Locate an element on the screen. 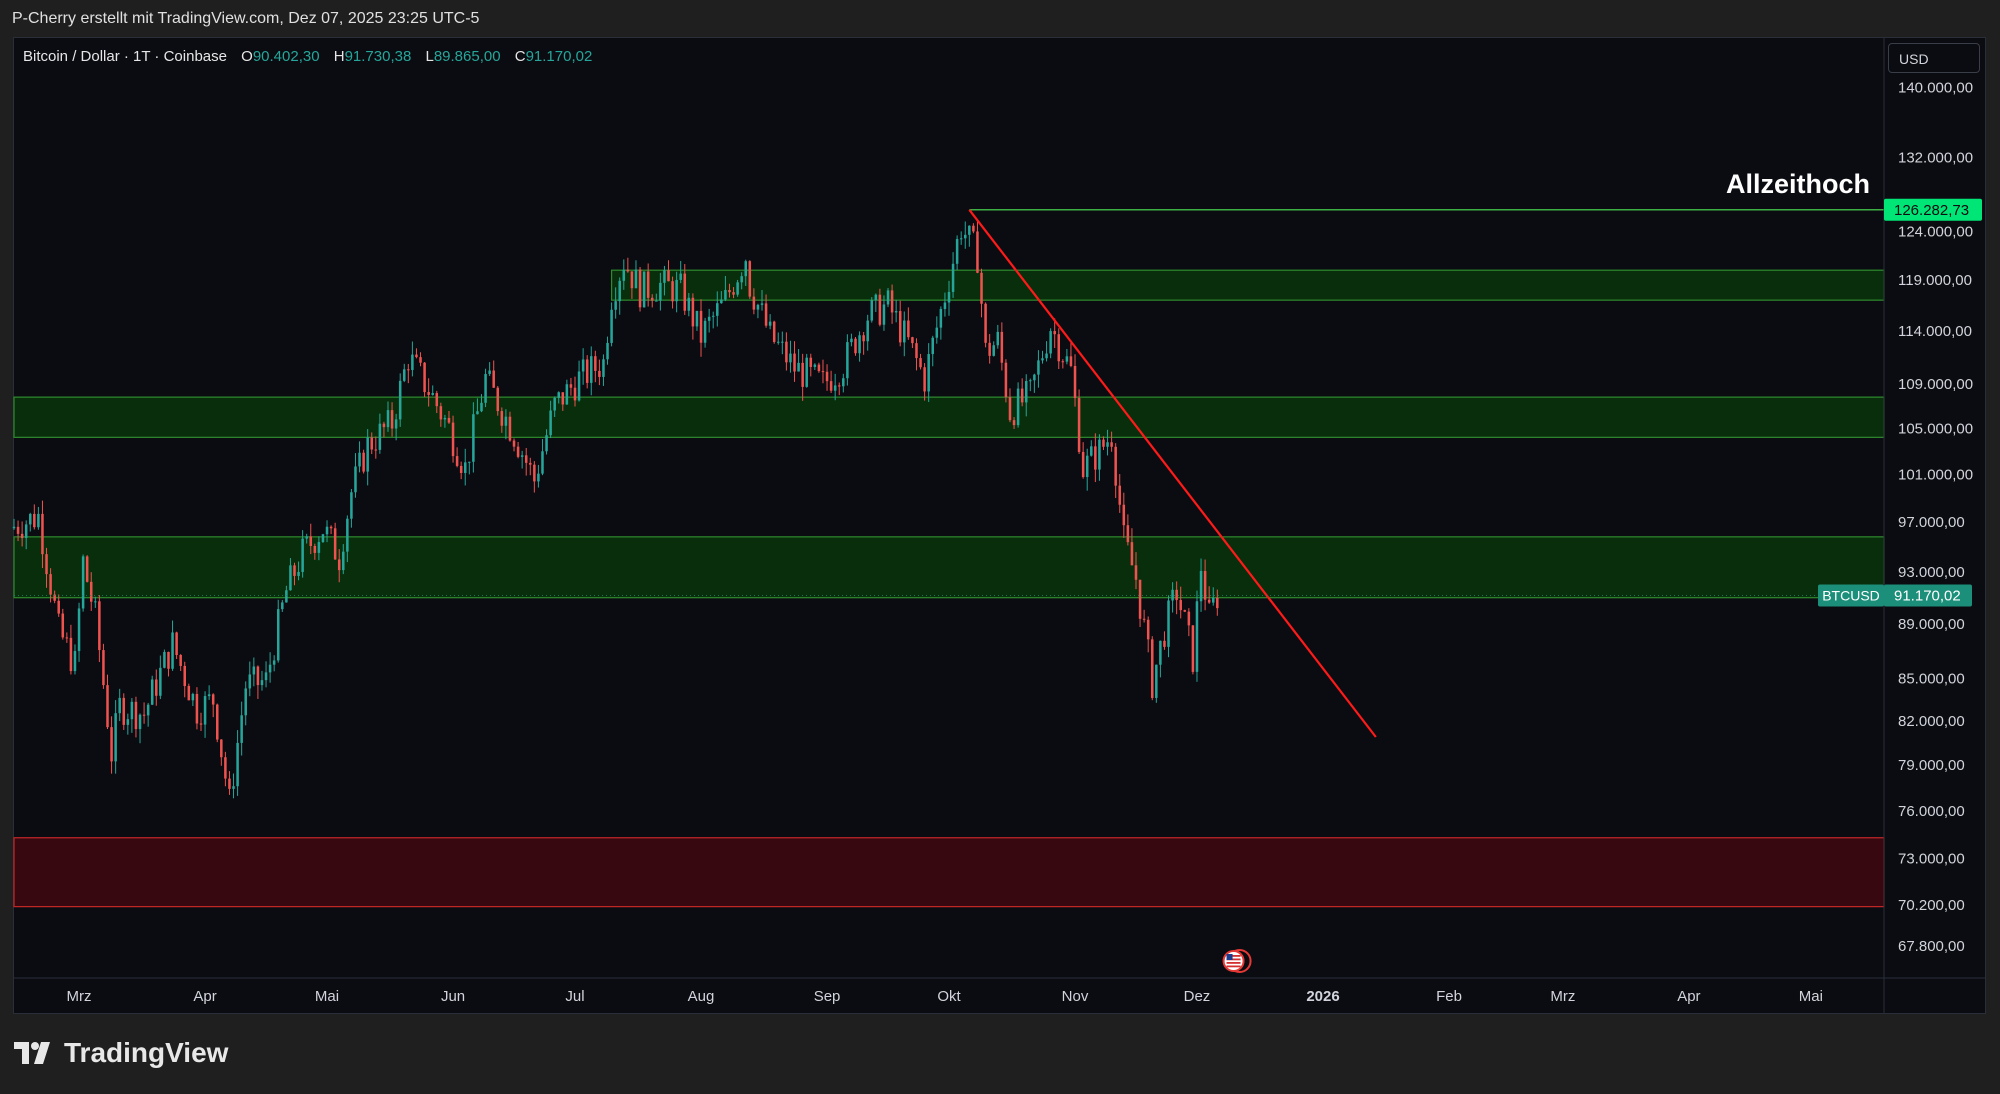 Image resolution: width=2000 pixels, height=1094 pixels. high-label: H is located at coordinates (339, 56).